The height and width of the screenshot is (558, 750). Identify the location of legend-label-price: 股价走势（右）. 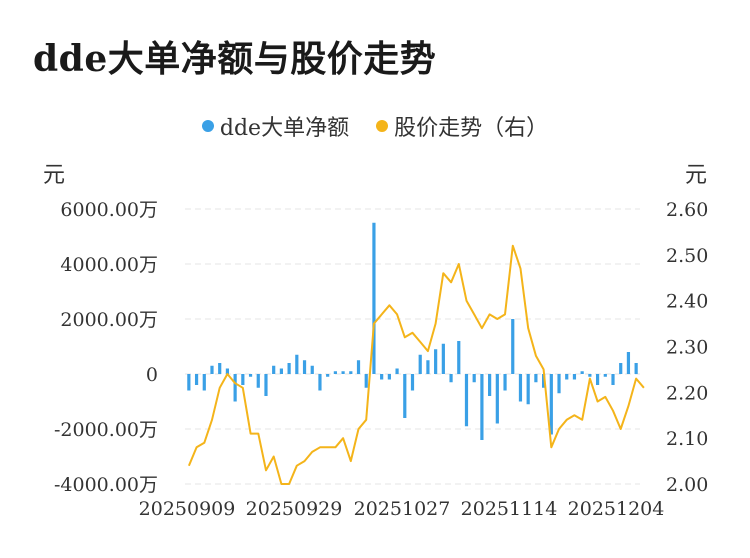
(471, 128).